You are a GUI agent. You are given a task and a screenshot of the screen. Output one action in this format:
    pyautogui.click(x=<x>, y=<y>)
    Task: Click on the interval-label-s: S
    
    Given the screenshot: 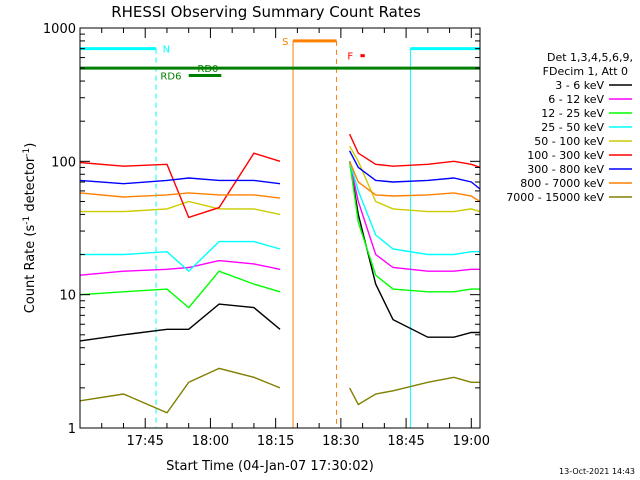 What is the action you would take?
    pyautogui.click(x=285, y=42)
    